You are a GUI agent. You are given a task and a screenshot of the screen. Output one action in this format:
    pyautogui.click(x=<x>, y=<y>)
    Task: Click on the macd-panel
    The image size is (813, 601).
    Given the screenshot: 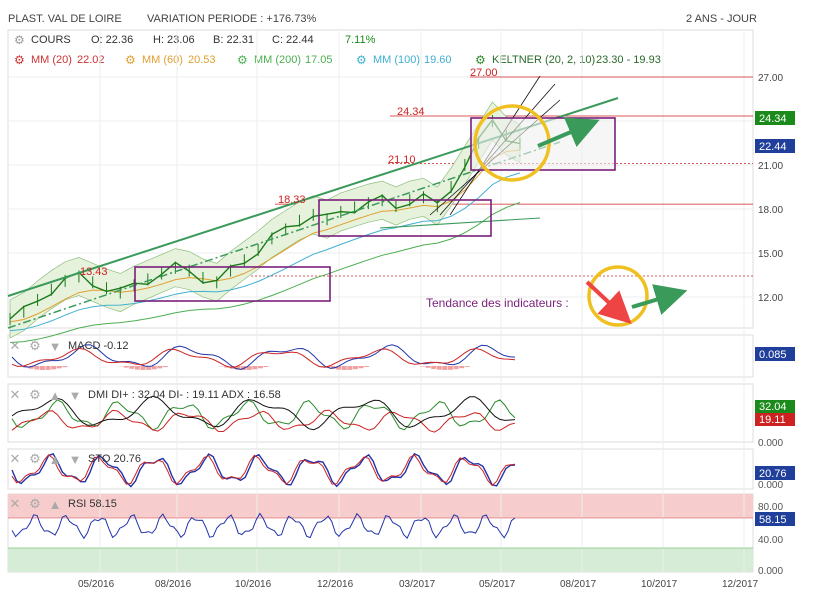 What is the action you would take?
    pyautogui.click(x=380, y=356)
    